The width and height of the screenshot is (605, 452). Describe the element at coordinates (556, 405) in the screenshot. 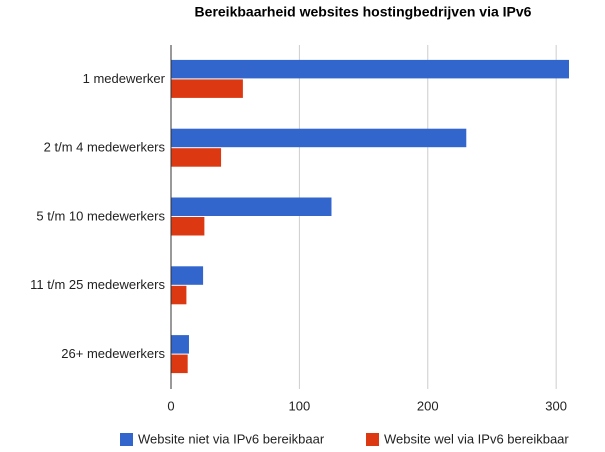

I see `x-tick-label: 300` at that location.